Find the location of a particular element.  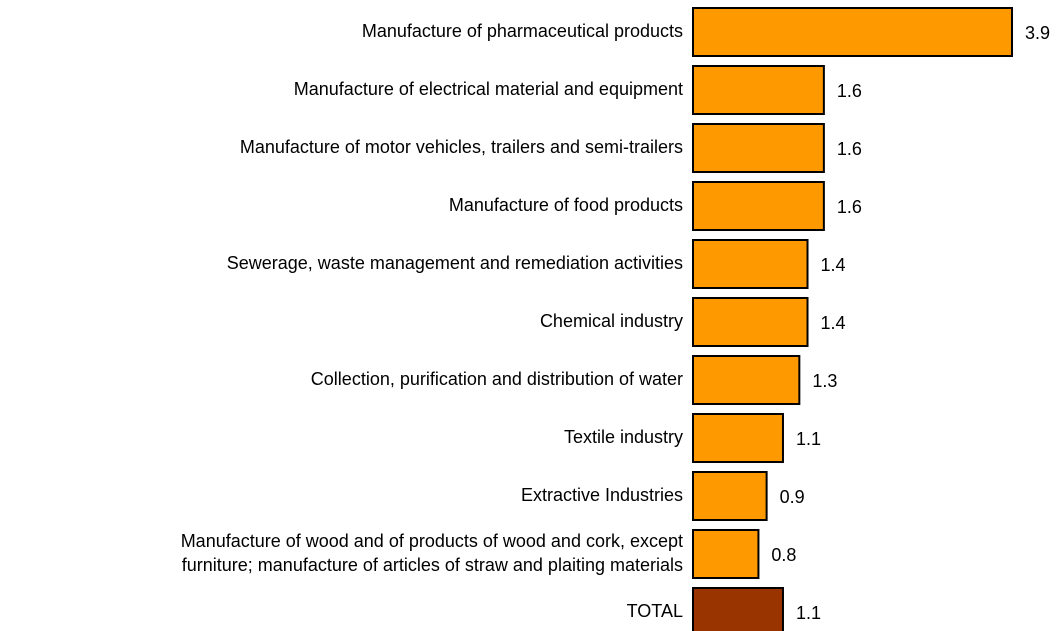

category-label: TOTAL is located at coordinates (655, 611).